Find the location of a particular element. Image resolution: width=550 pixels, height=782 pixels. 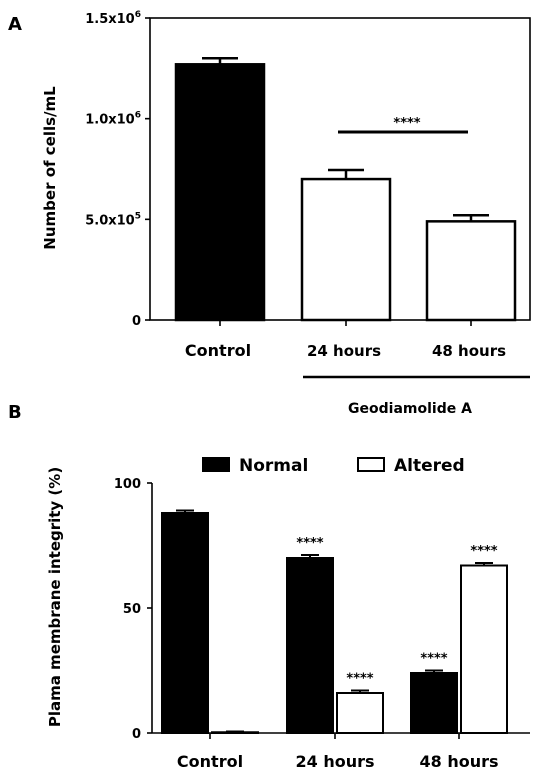

panel-a-y-tick-label: 1.5x10⁶ is located at coordinates (113, 18).